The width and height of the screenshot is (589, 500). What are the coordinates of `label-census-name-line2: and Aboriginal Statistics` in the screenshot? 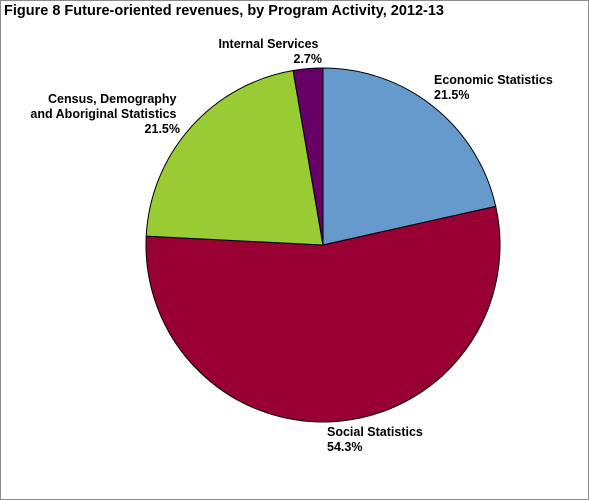 It's located at (103, 114).